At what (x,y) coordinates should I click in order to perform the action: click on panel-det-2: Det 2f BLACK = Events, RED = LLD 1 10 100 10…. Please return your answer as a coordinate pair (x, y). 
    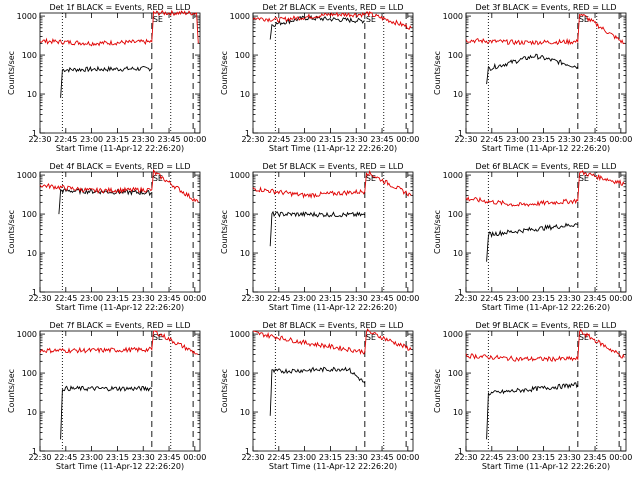
    Looking at the image, I should click on (319, 78).